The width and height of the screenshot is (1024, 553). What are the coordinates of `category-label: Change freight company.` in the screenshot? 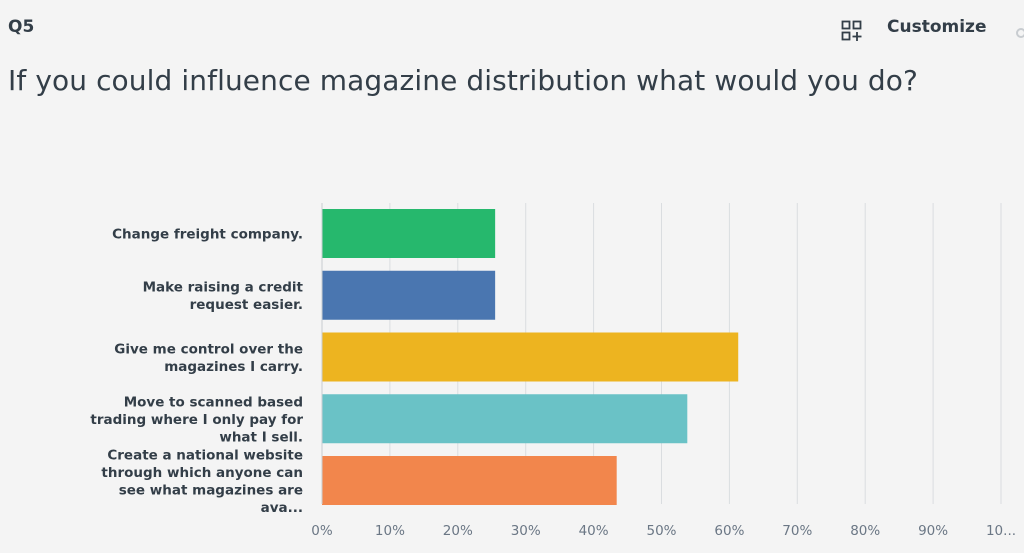 It's located at (207, 235).